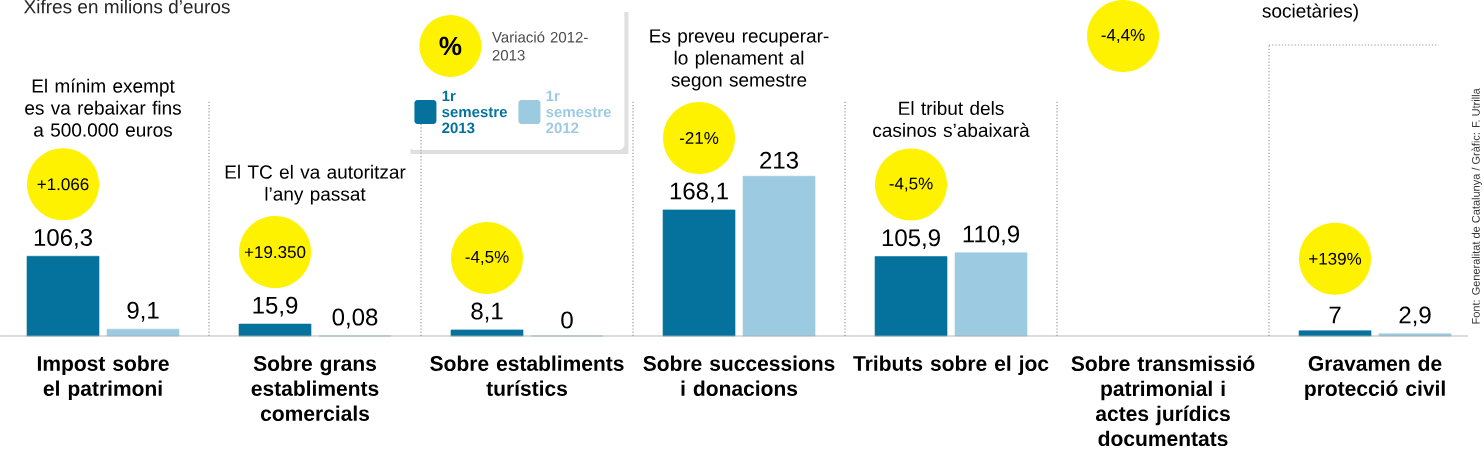 This screenshot has width=1483, height=452. I want to click on annotation: El TC el va autoritzar l’any passat, so click(315, 184).